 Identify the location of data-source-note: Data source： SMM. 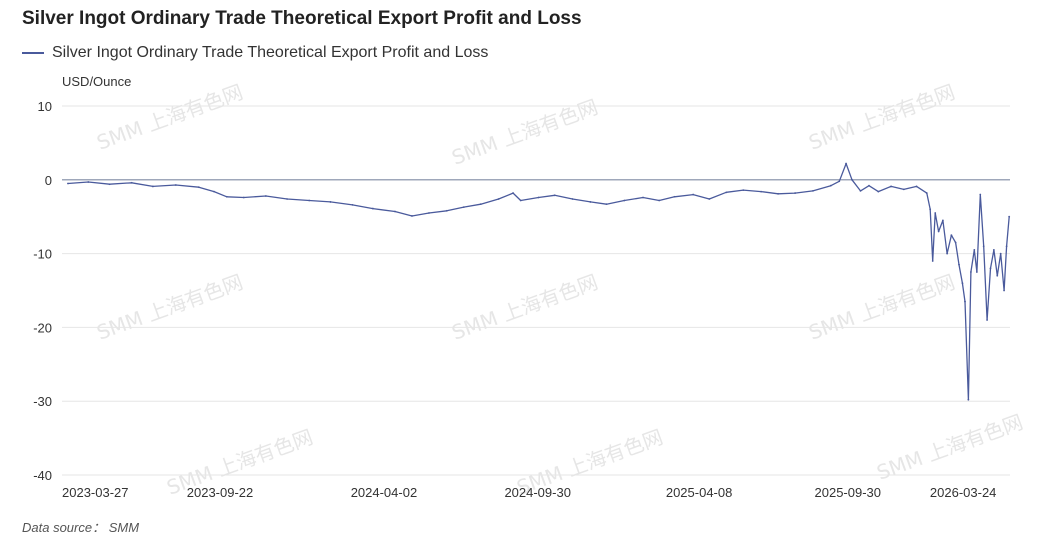
(81, 527).